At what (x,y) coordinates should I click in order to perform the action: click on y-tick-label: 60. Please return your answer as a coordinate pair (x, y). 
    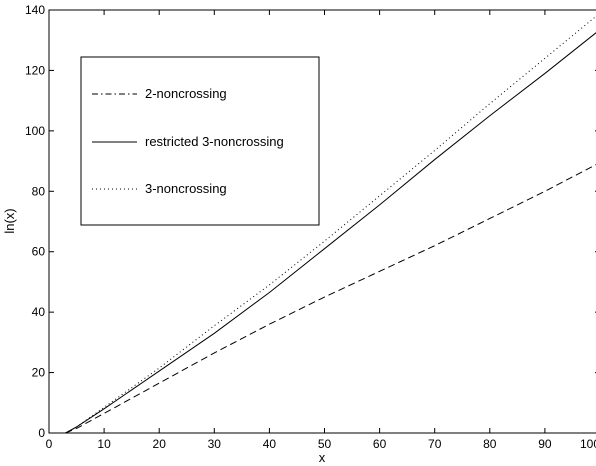
    Looking at the image, I should click on (39, 252).